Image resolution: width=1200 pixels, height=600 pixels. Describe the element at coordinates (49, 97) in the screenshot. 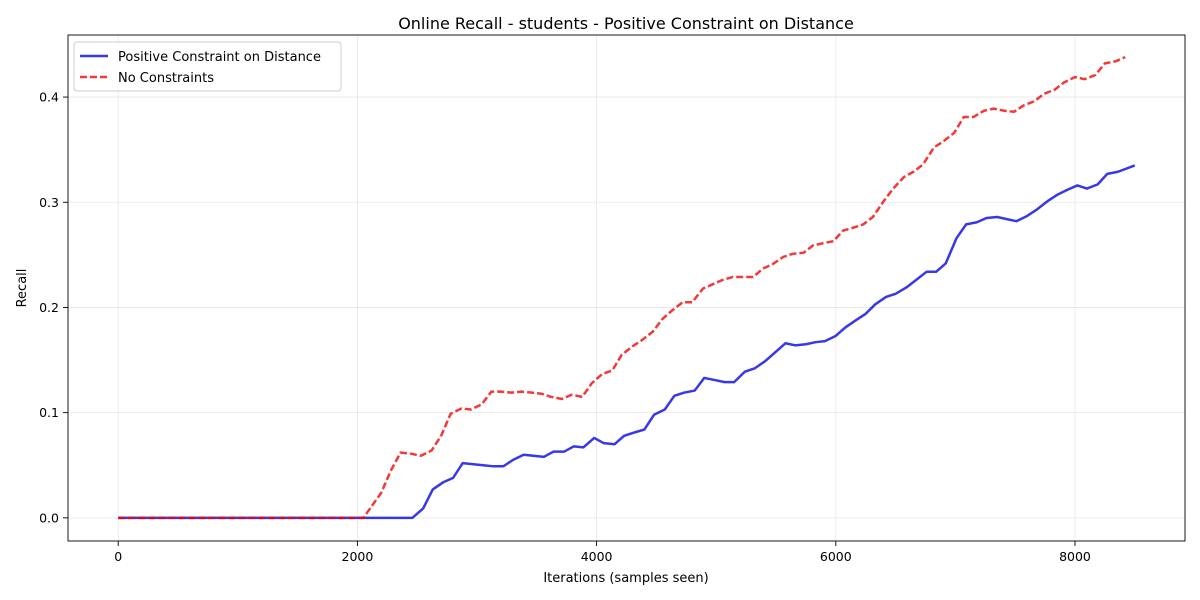

I see `y-tick-label: 0.4` at that location.